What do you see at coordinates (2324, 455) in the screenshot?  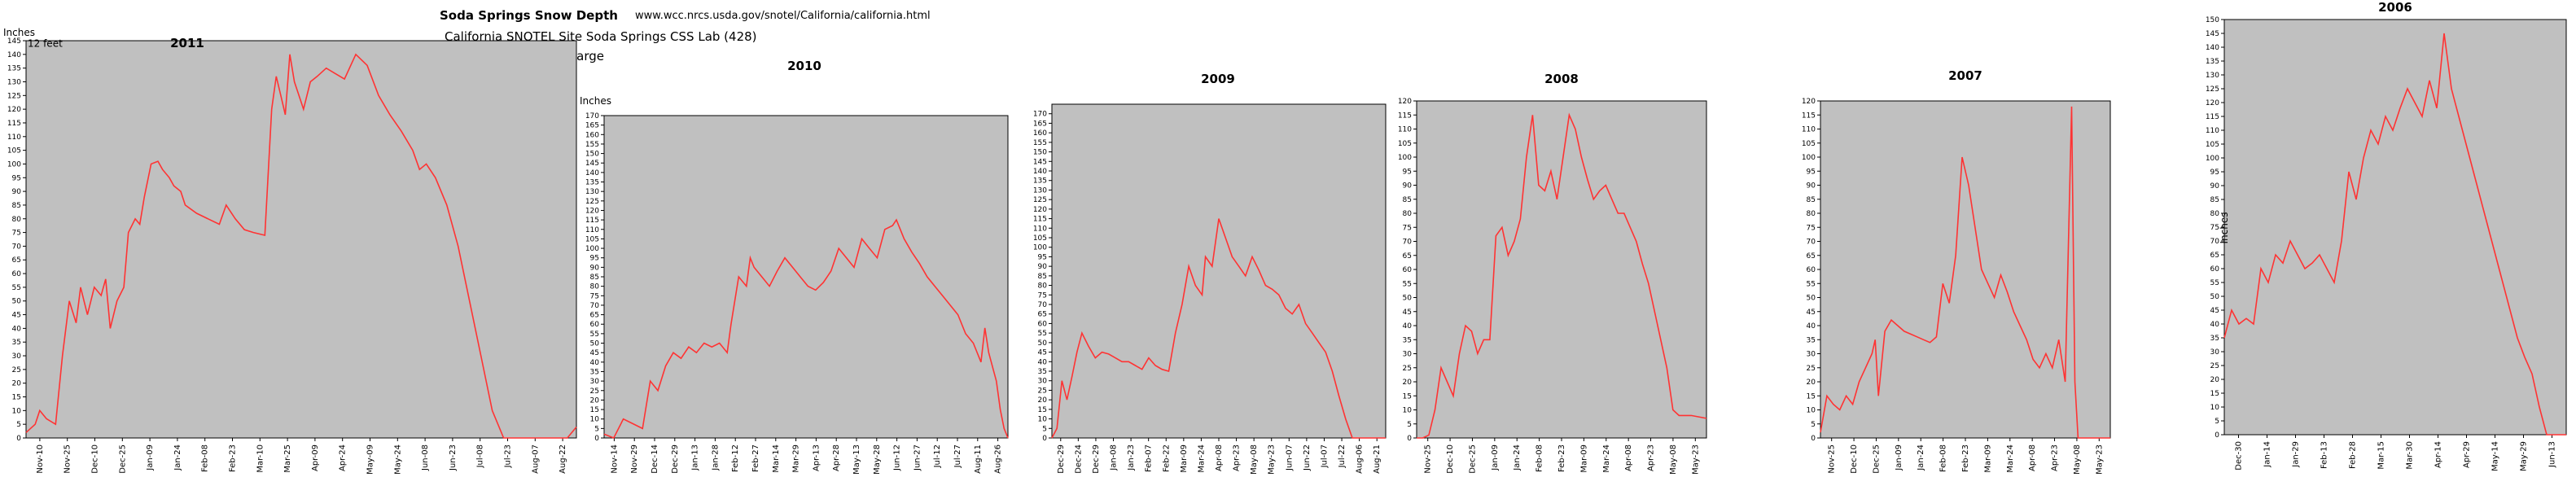 I see `x-tick-label: Feb-13` at bounding box center [2324, 455].